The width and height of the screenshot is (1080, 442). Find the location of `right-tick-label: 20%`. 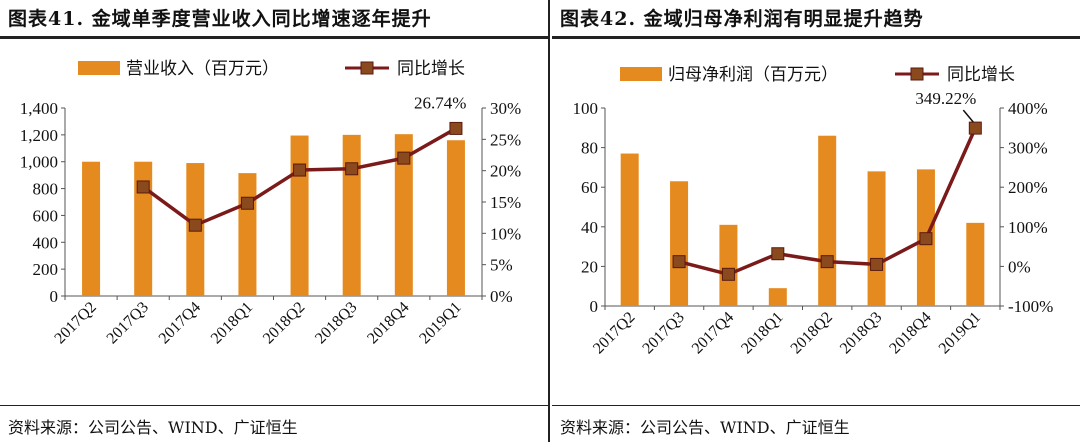

right-tick-label: 20% is located at coordinates (505, 171).